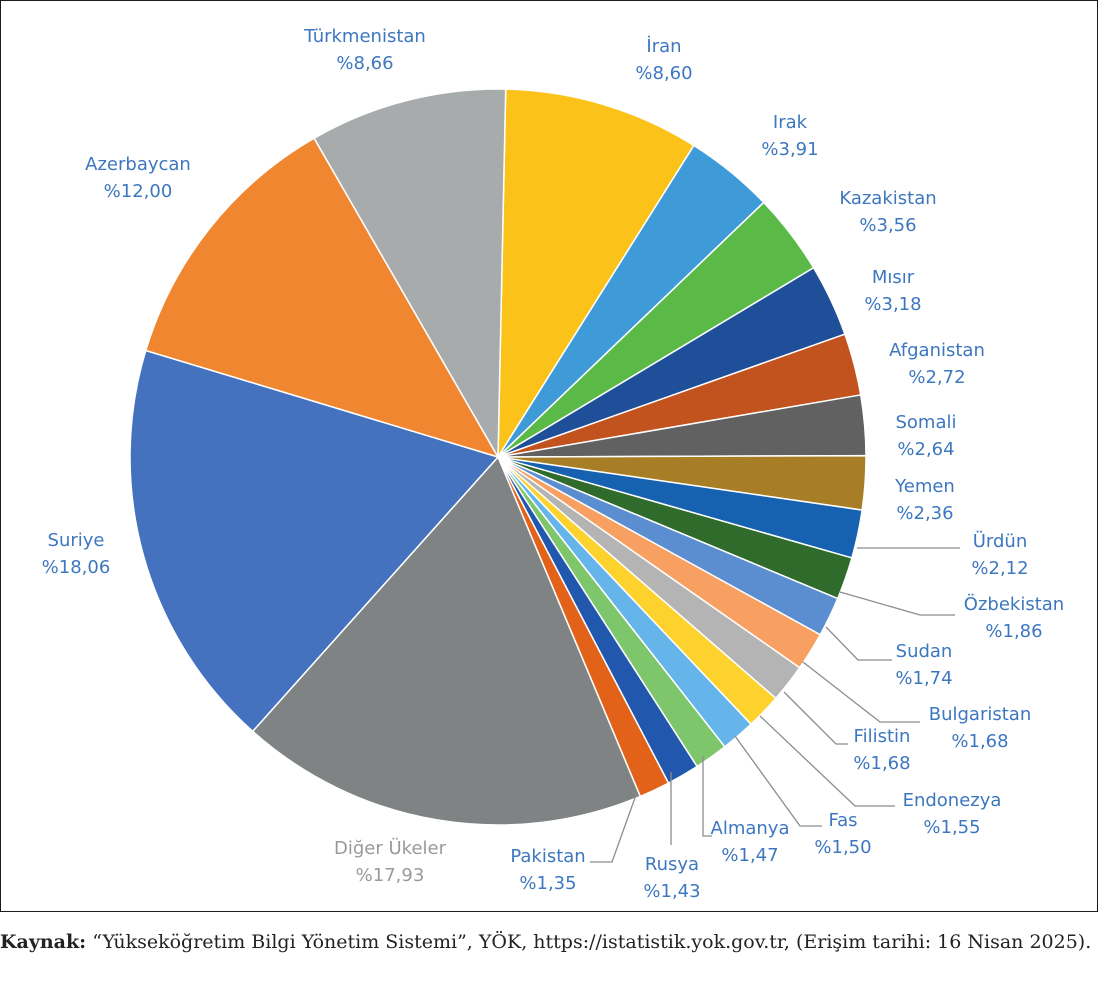  Describe the element at coordinates (1000, 541) in the screenshot. I see `slice-label: Ürdün` at that location.